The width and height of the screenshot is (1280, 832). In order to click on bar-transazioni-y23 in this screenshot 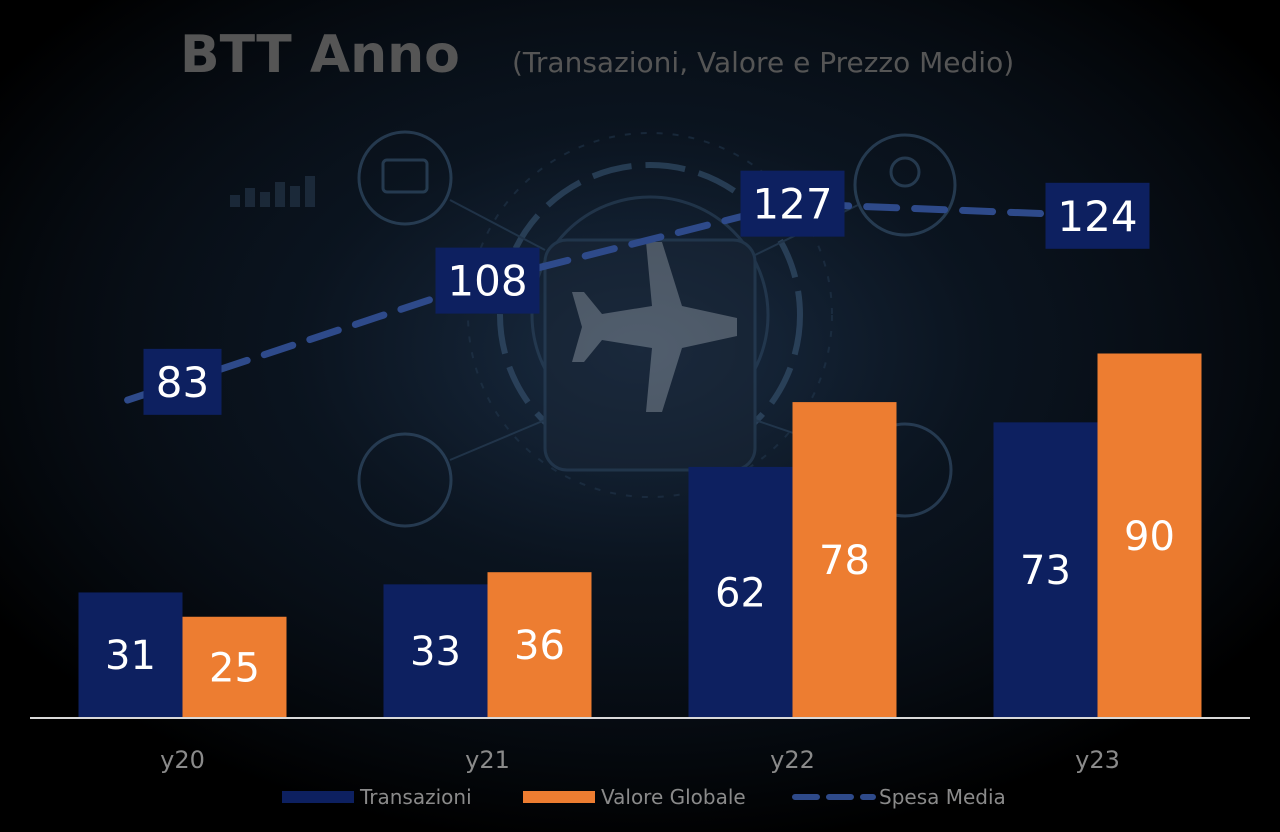, I will do `click(1045, 570)`.